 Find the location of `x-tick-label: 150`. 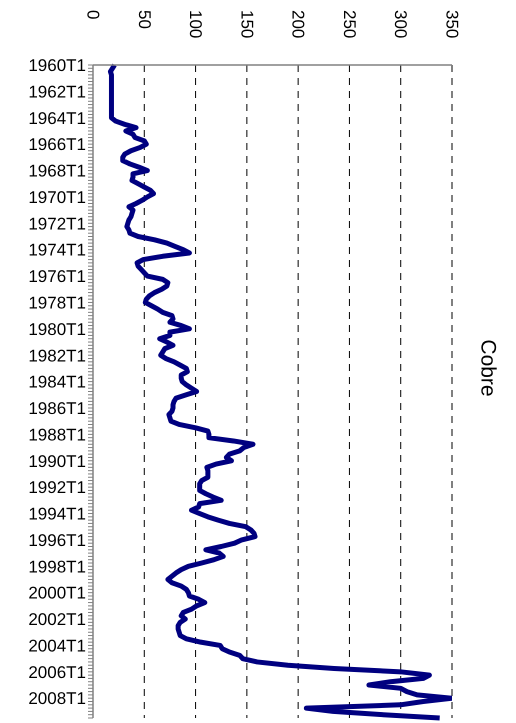

x-tick-label: 150 is located at coordinates (246, 24).